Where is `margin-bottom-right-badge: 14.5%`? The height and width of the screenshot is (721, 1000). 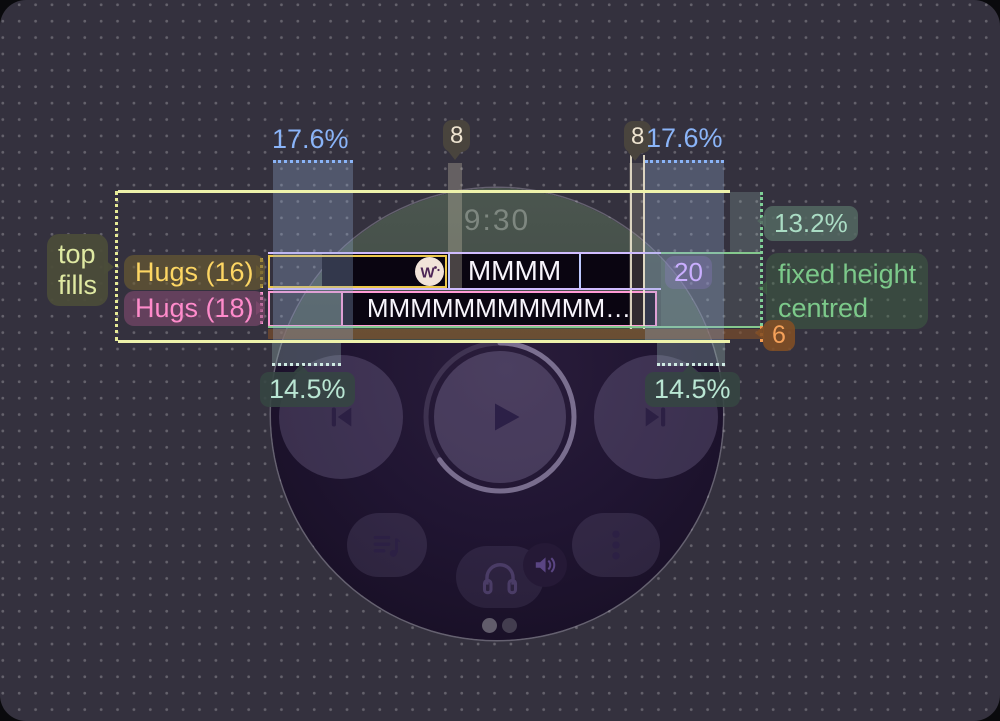 margin-bottom-right-badge: 14.5% is located at coordinates (692, 389).